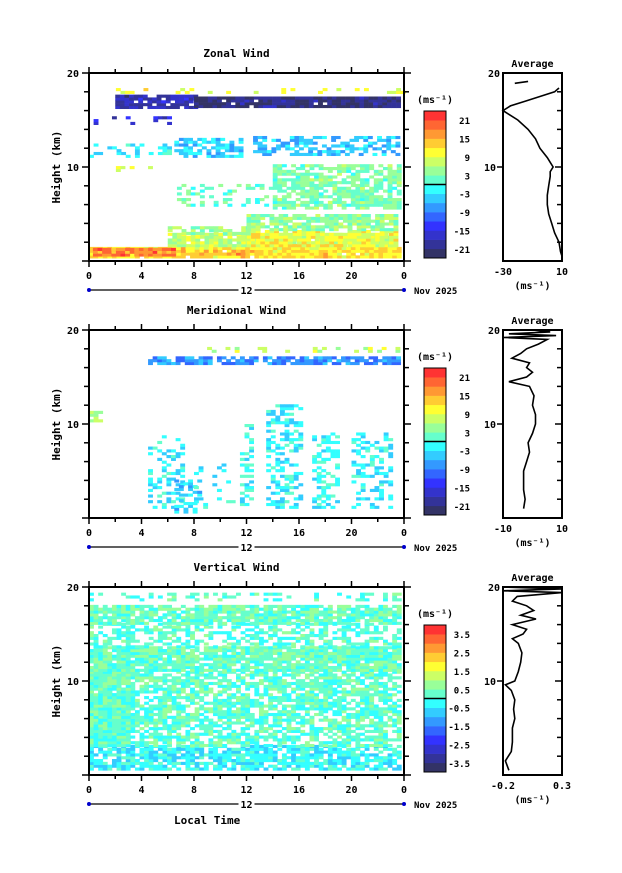 This screenshot has width=622, height=873. I want to click on colorbar-swatch, so click(435, 116).